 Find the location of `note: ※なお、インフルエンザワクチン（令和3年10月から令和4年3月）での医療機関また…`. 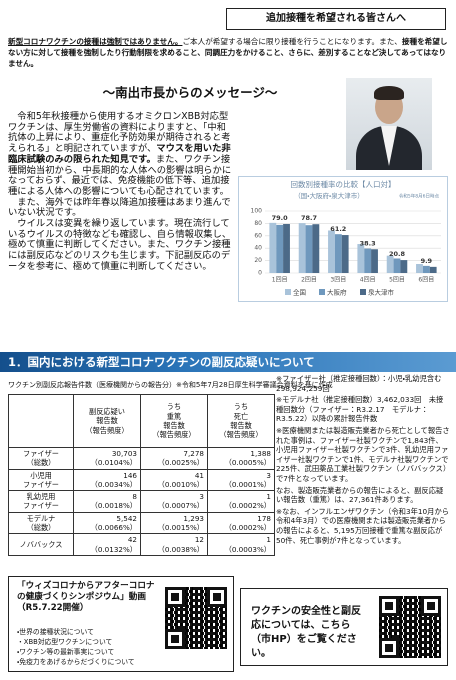

note: ※なお、インフルエンザワクチン（令和3年10月から令和4年3月）での医療機関また… is located at coordinates (363, 525).